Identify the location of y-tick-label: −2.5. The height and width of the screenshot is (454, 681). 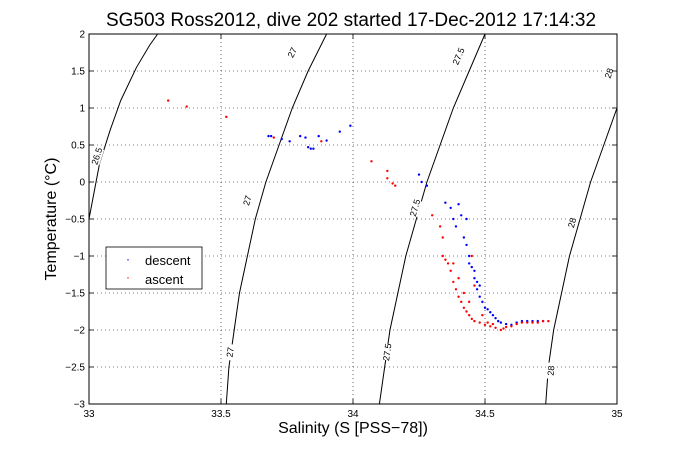
(75, 368).